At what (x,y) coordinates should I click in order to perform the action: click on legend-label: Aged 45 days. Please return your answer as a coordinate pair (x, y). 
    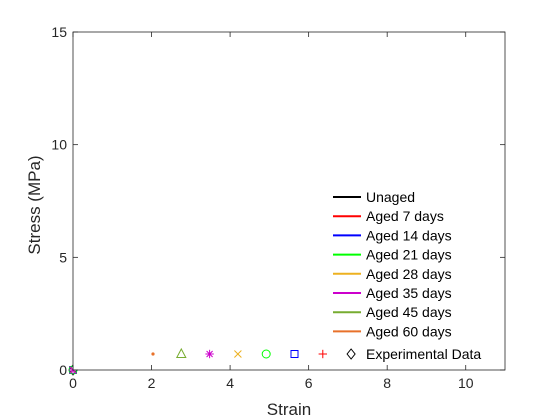
    Looking at the image, I should click on (409, 312).